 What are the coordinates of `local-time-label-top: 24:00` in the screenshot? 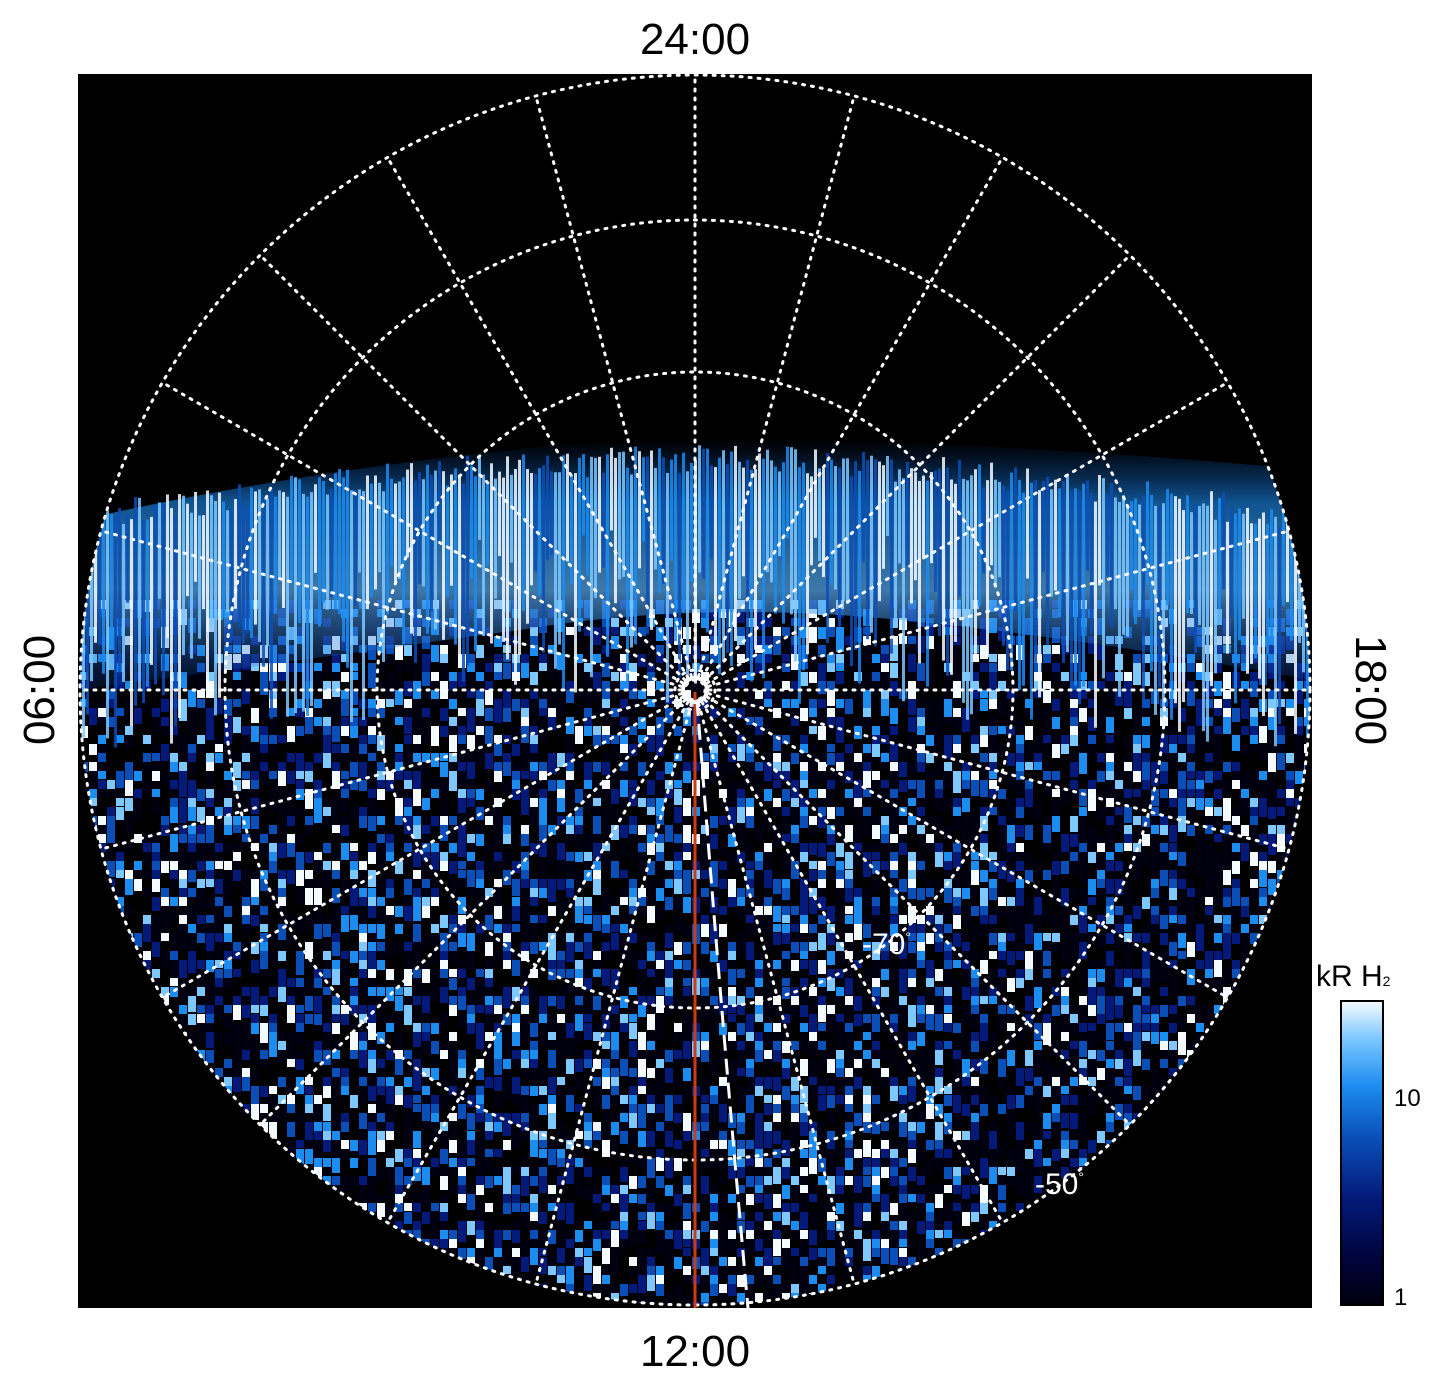 It's located at (695, 39).